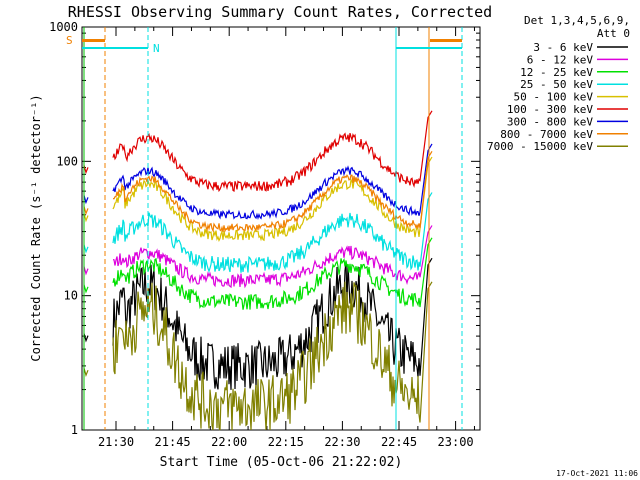 This screenshot has width=640, height=480. Describe the element at coordinates (446, 40) in the screenshot. I see `saa-bar-right` at that location.